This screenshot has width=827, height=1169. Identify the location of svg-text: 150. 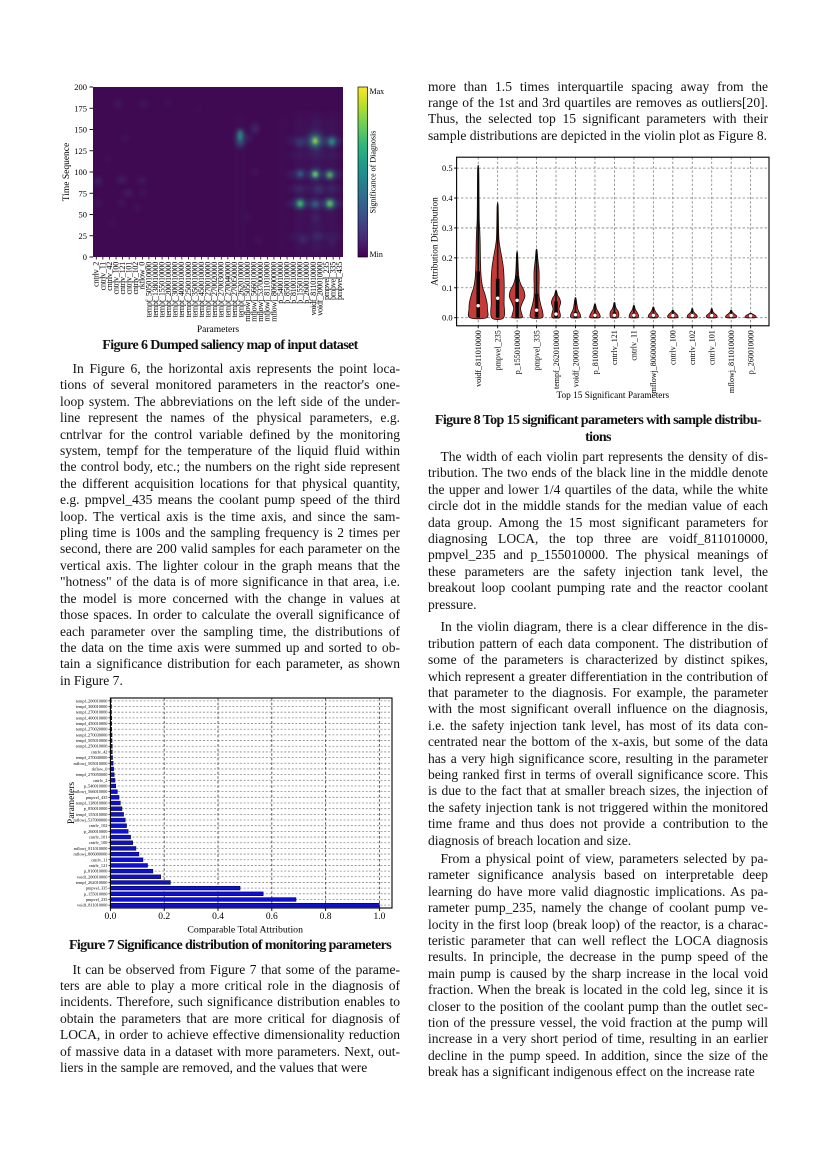
(80, 130).